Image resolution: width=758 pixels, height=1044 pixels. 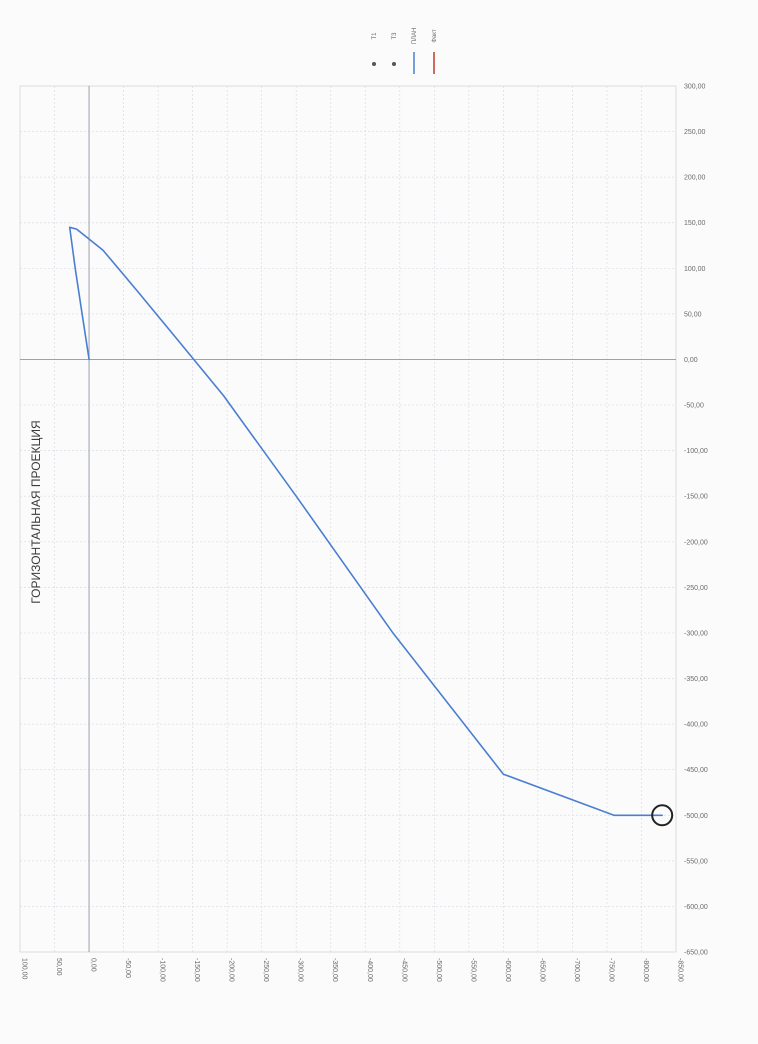 I want to click on y-tick-label: -650,00, so click(x=696, y=953).